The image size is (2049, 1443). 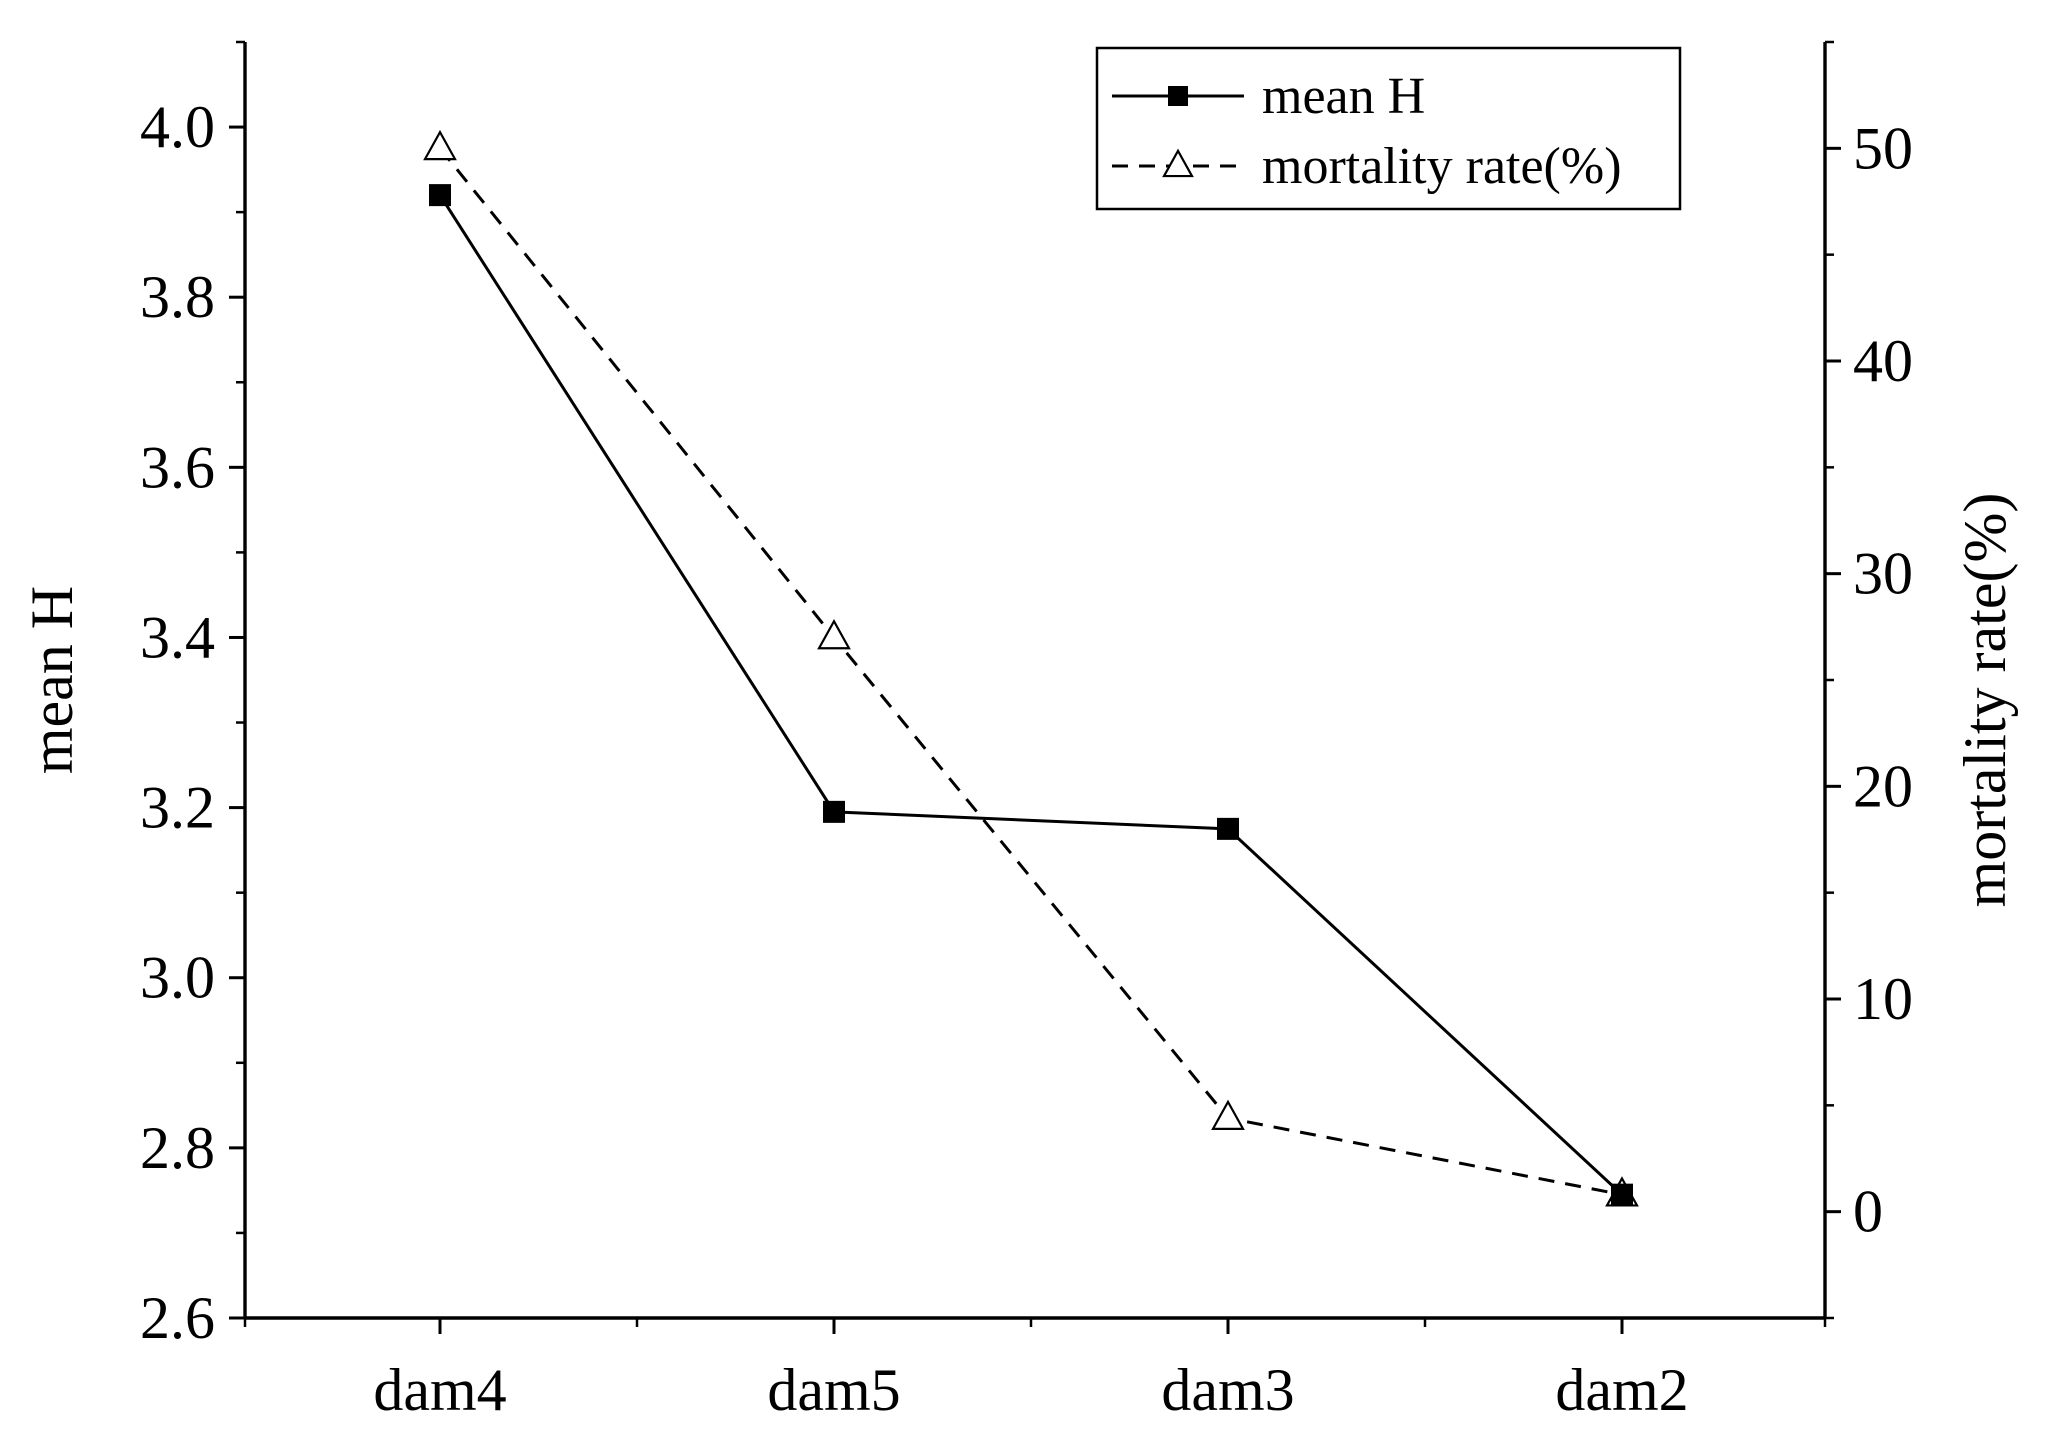 What do you see at coordinates (439, 1390) in the screenshot?
I see `x-tick-label: dam4` at bounding box center [439, 1390].